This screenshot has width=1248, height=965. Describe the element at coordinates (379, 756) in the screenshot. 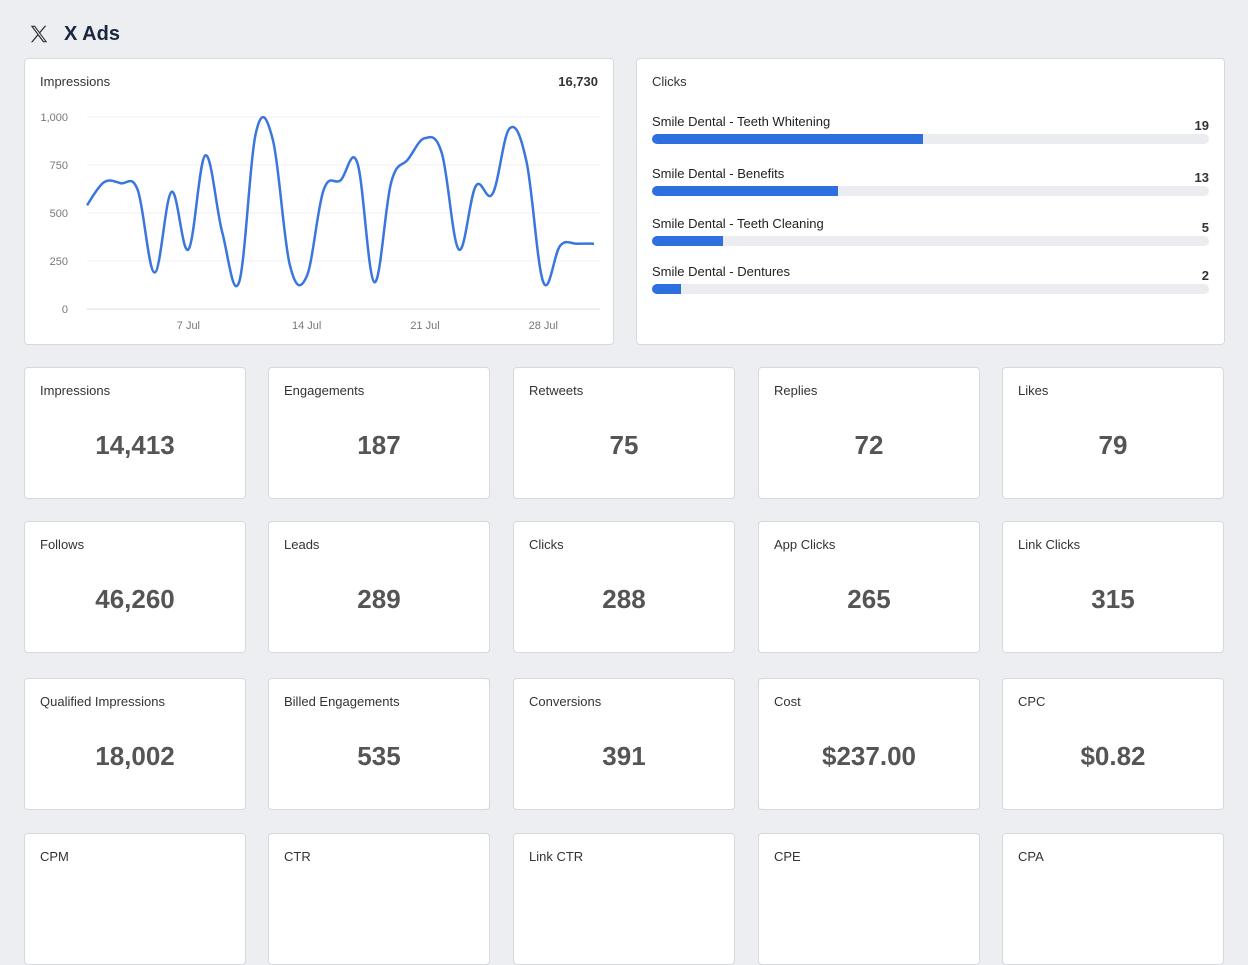

I see `metric-value: 535` at that location.